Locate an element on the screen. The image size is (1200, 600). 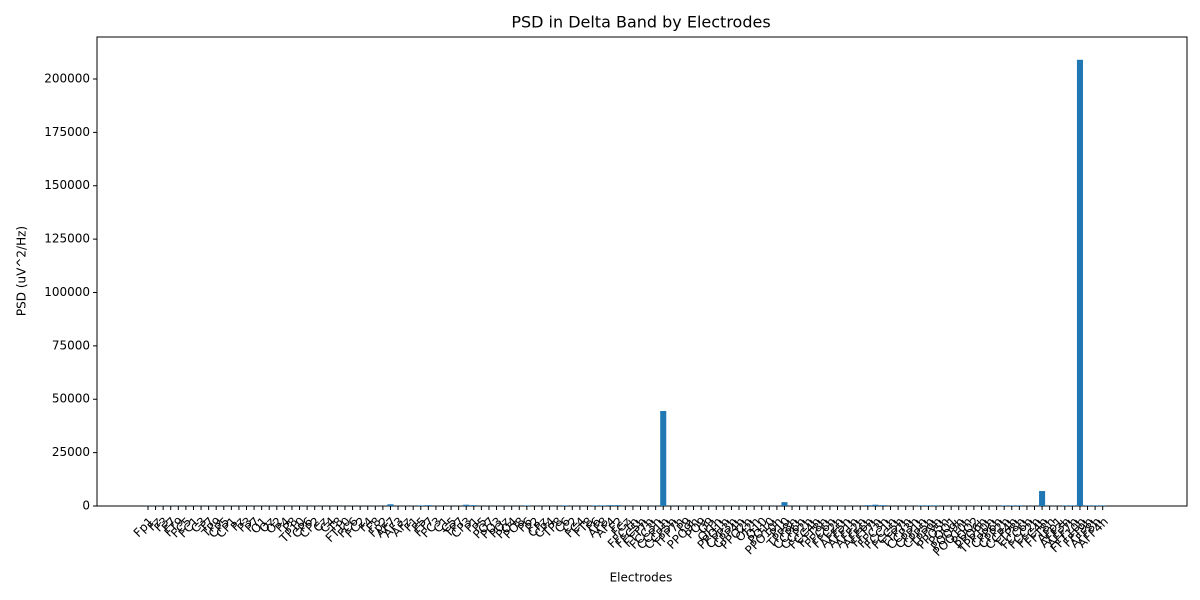
x-axis-label: Electrodes is located at coordinates (641, 578).